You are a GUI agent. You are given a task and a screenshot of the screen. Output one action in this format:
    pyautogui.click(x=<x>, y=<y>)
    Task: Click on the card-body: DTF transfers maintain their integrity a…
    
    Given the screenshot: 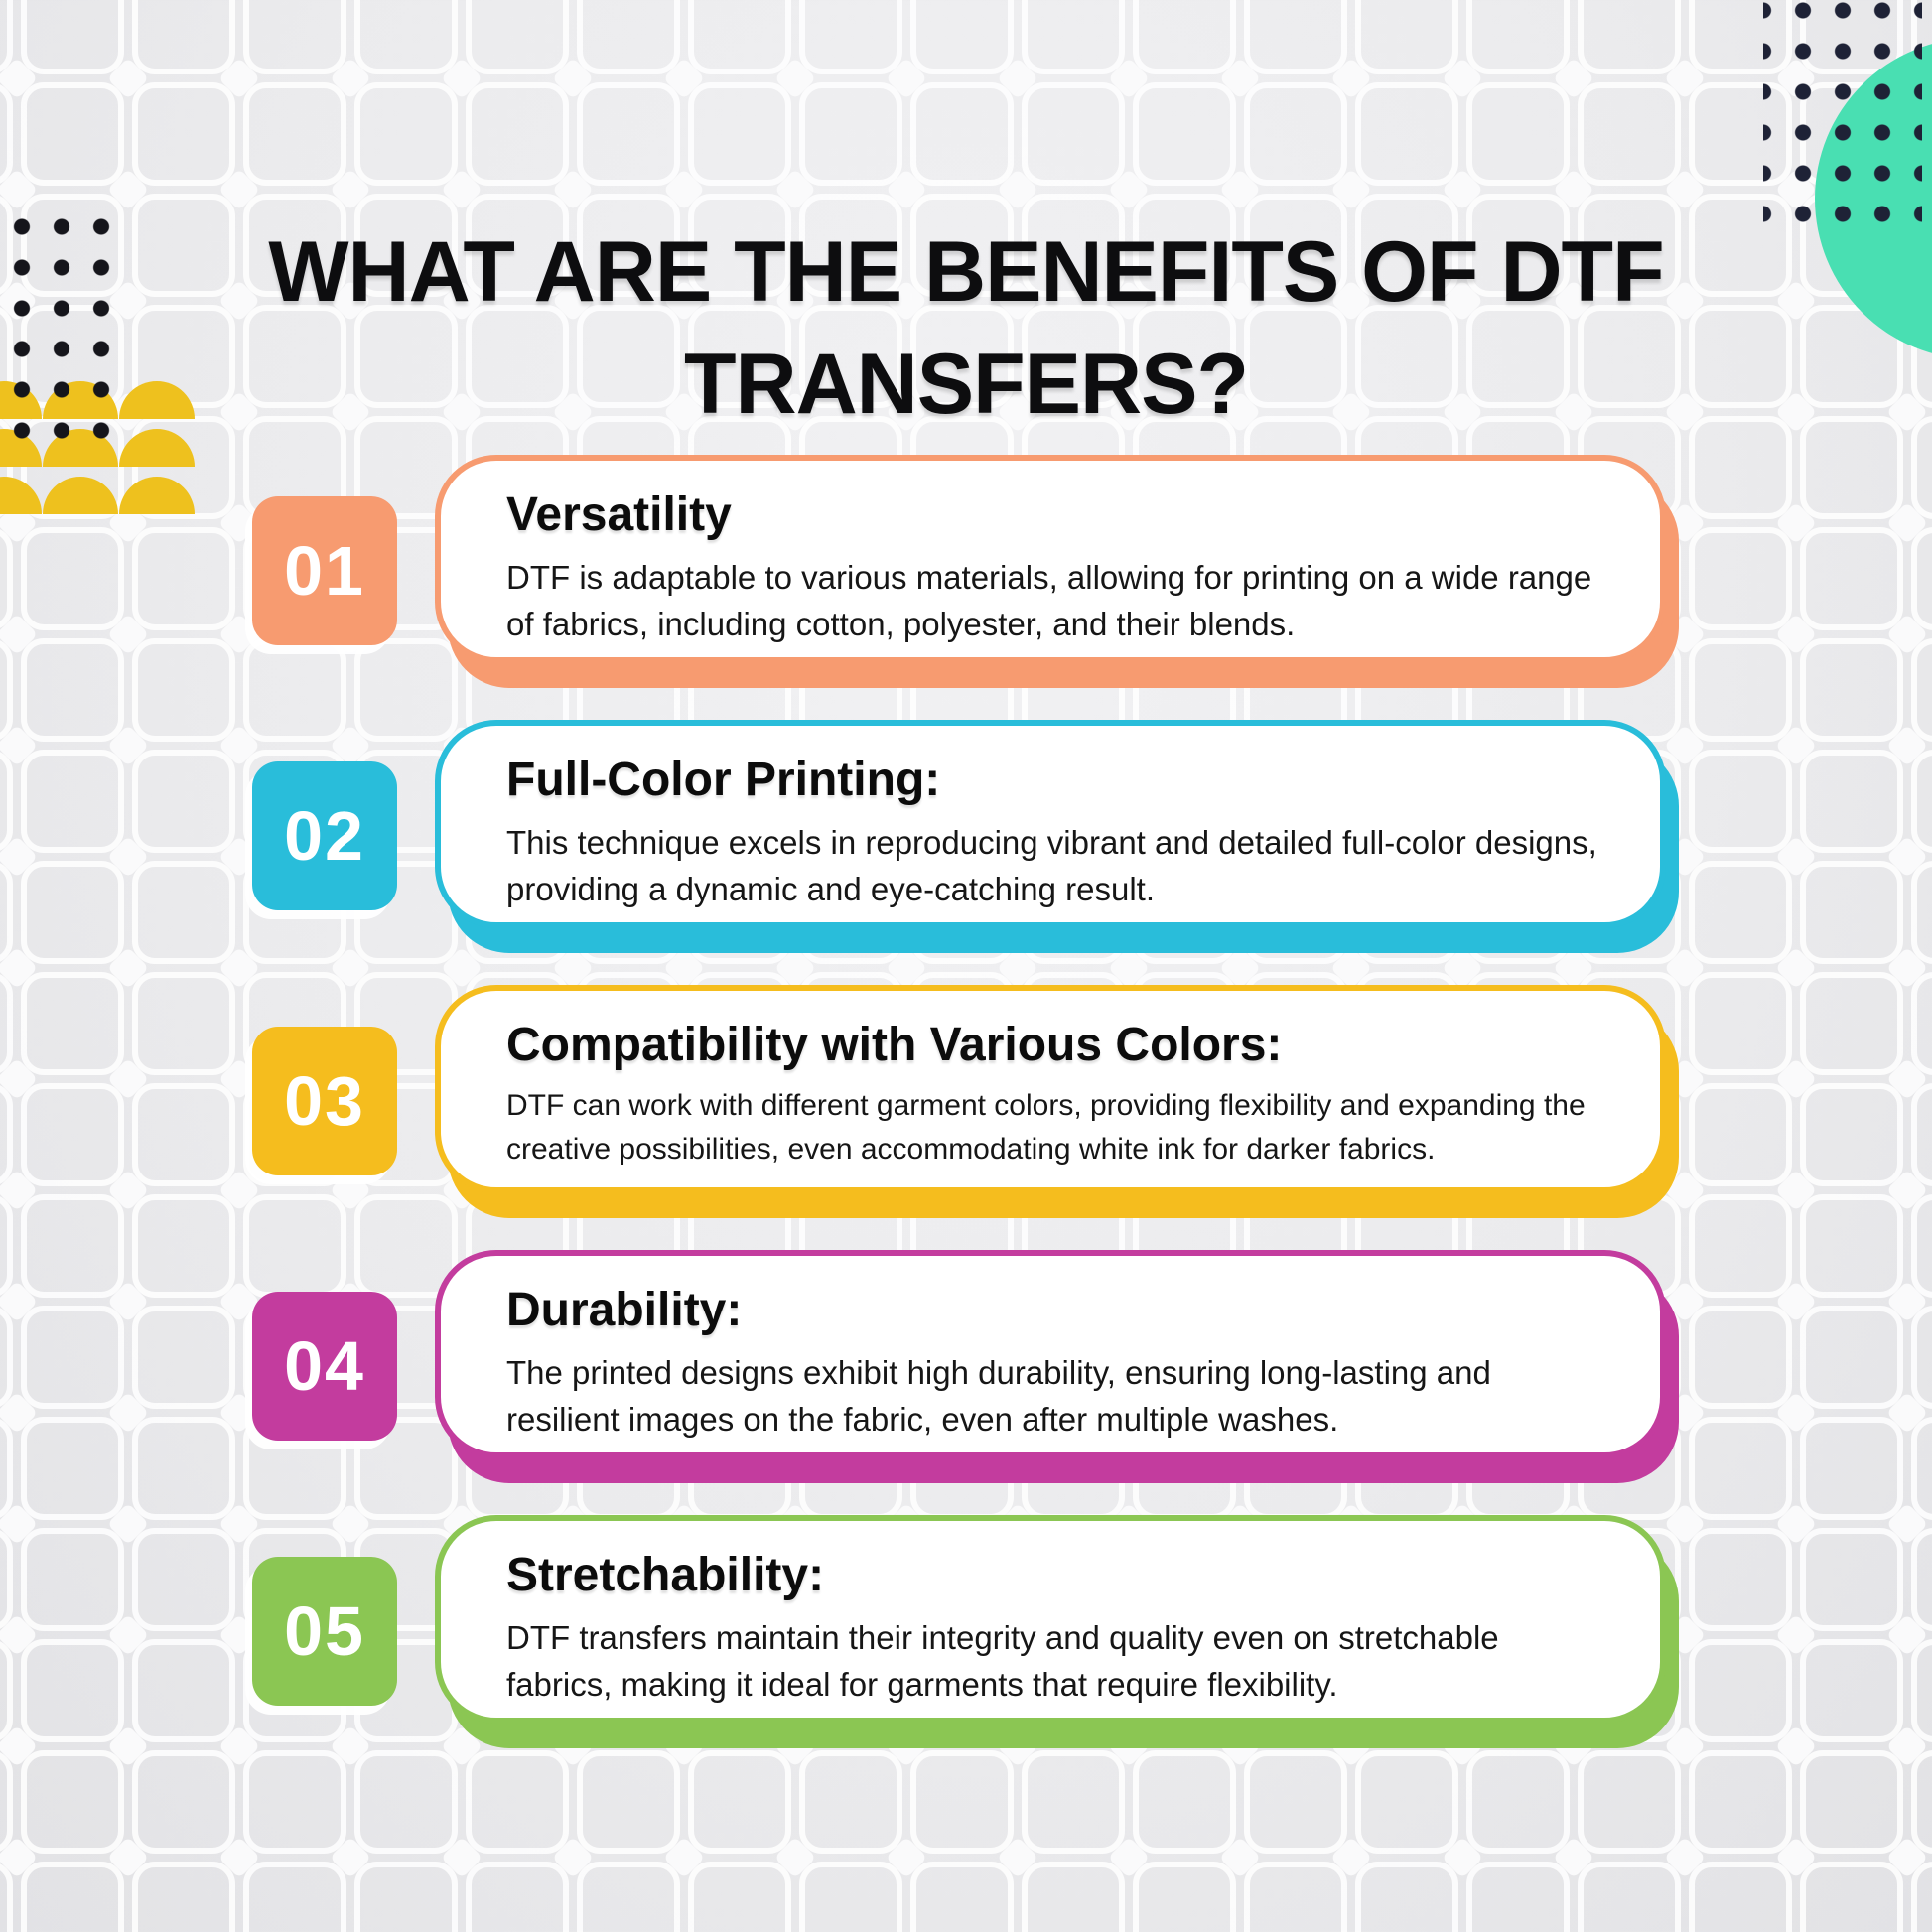 What is the action you would take?
    pyautogui.click(x=1003, y=1661)
    